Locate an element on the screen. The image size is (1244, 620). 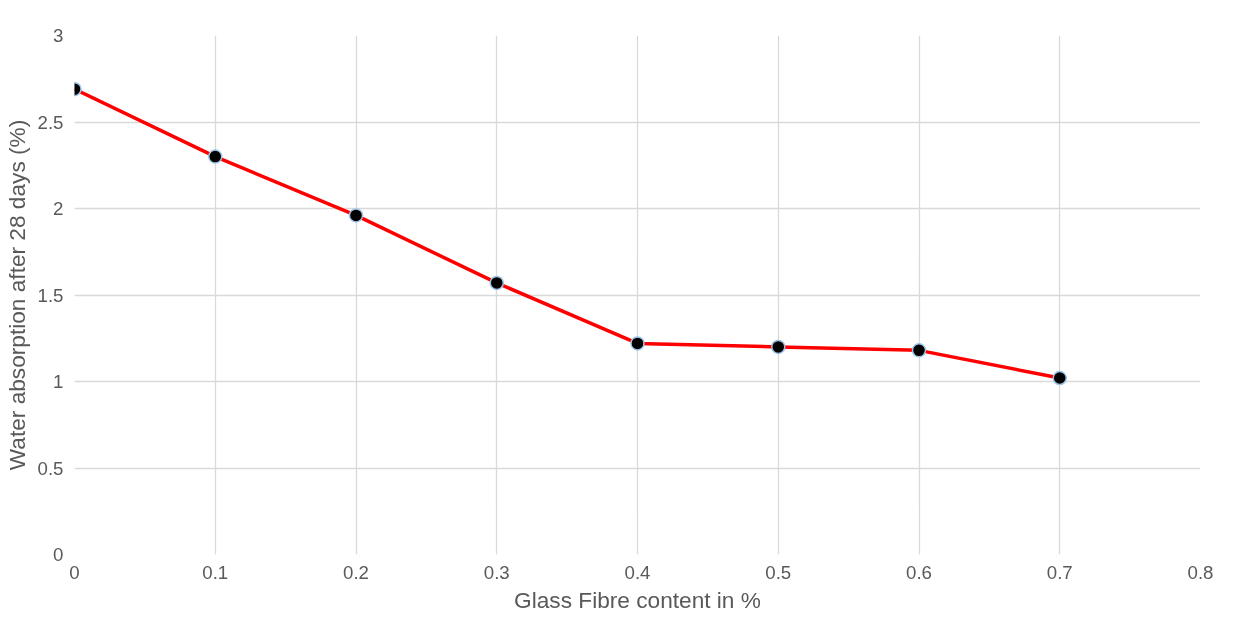
x-axis-title: Glass Fibre content in % is located at coordinates (637, 599).